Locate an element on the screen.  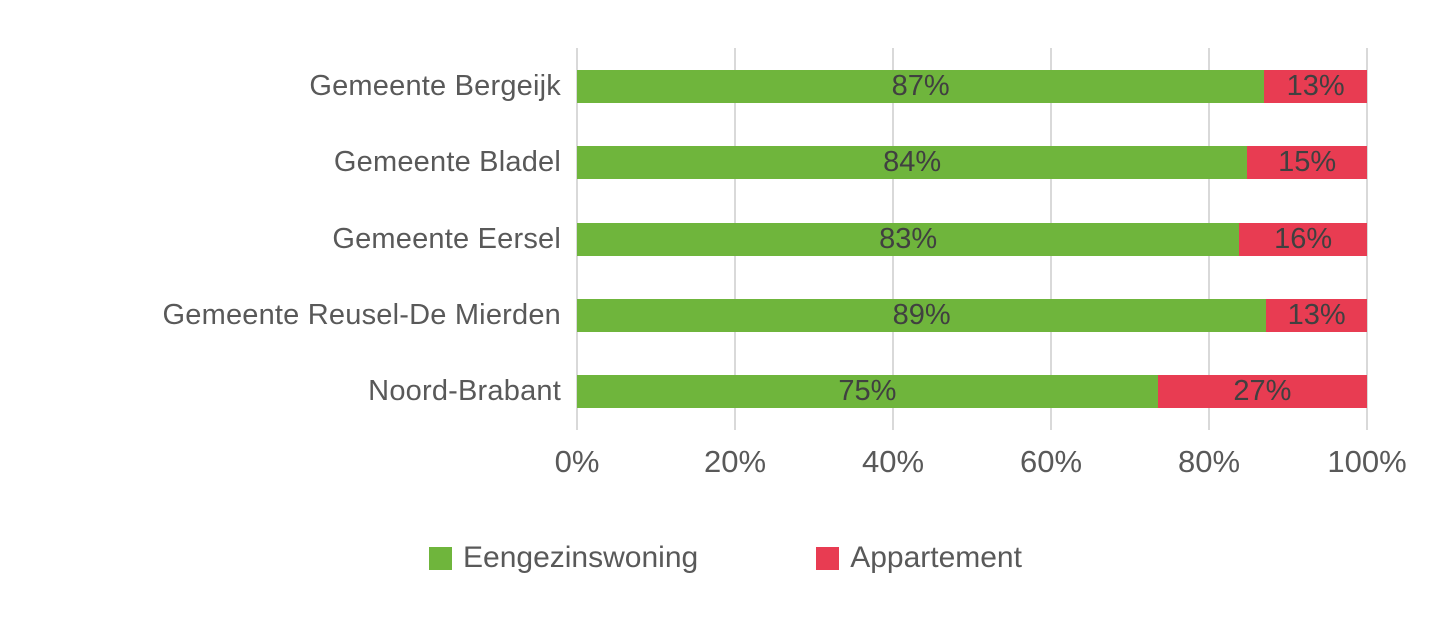
data-label: 16% is located at coordinates (1303, 238).